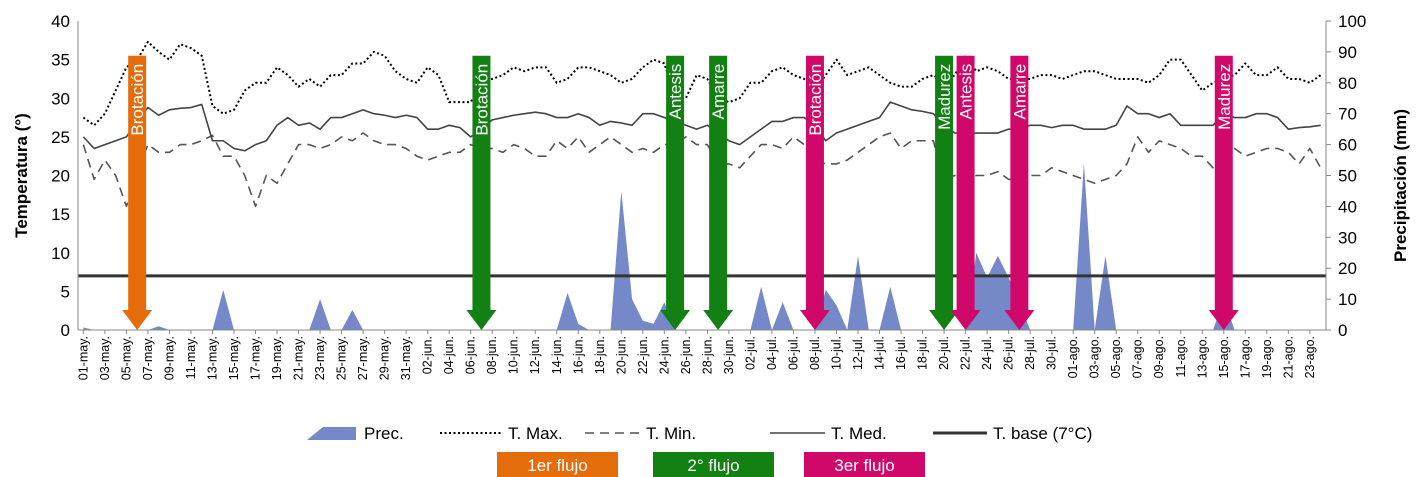 The width and height of the screenshot is (1423, 477). Describe the element at coordinates (148, 358) in the screenshot. I see `x-tick-label: 07-may.` at that location.